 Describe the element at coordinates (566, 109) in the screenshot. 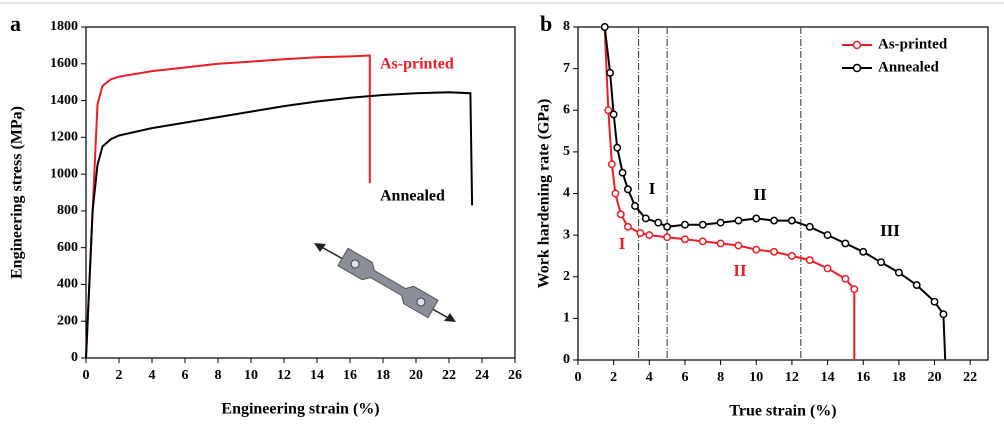

I see `y-tick-label: 6` at that location.